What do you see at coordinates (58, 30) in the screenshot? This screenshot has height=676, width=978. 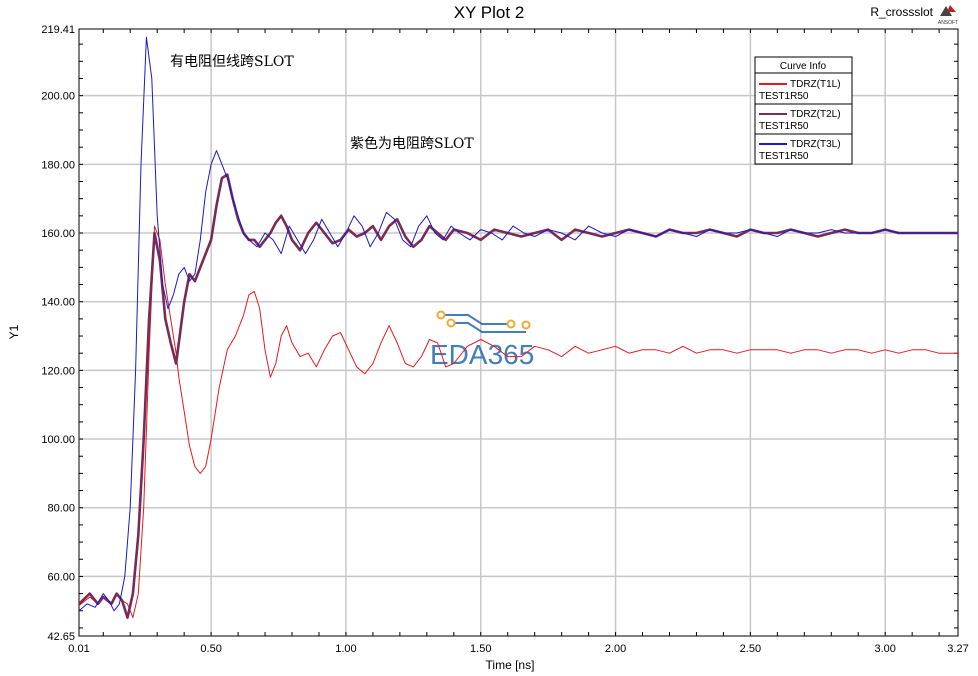 I see `y-tick-label: 219.41` at bounding box center [58, 30].